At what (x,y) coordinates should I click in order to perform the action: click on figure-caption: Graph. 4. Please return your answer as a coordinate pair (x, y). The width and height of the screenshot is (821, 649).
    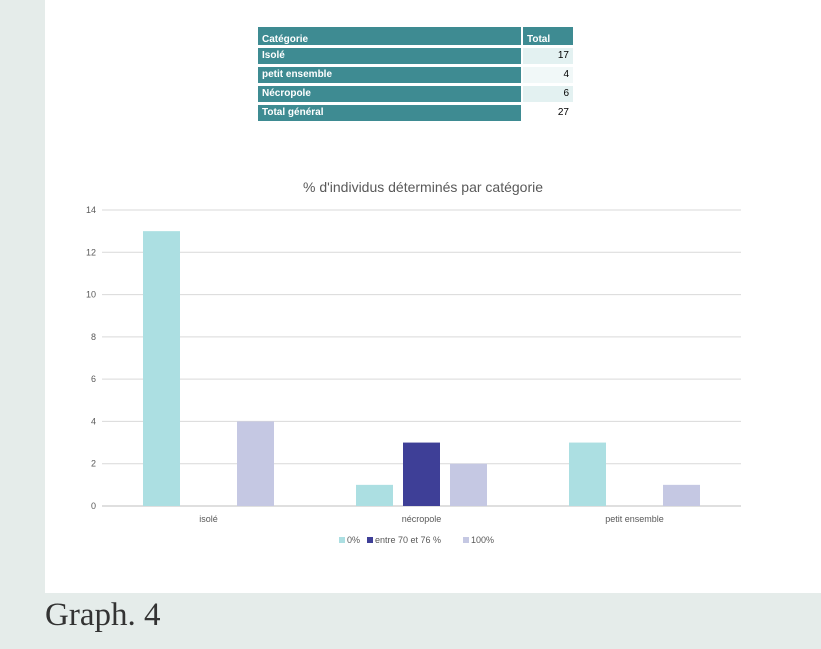
    Looking at the image, I should click on (103, 615).